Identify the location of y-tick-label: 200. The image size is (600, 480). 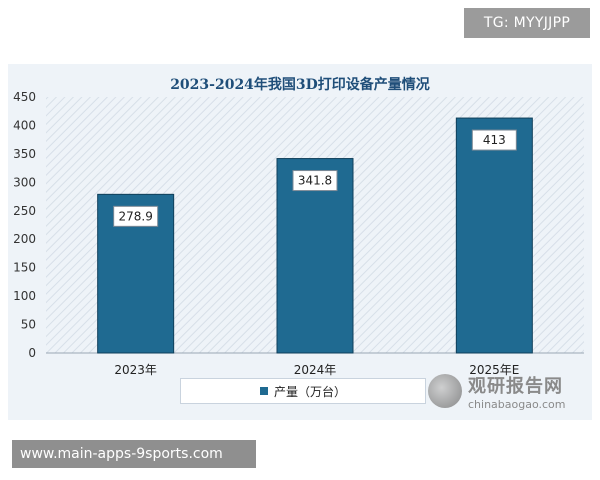
(24, 239).